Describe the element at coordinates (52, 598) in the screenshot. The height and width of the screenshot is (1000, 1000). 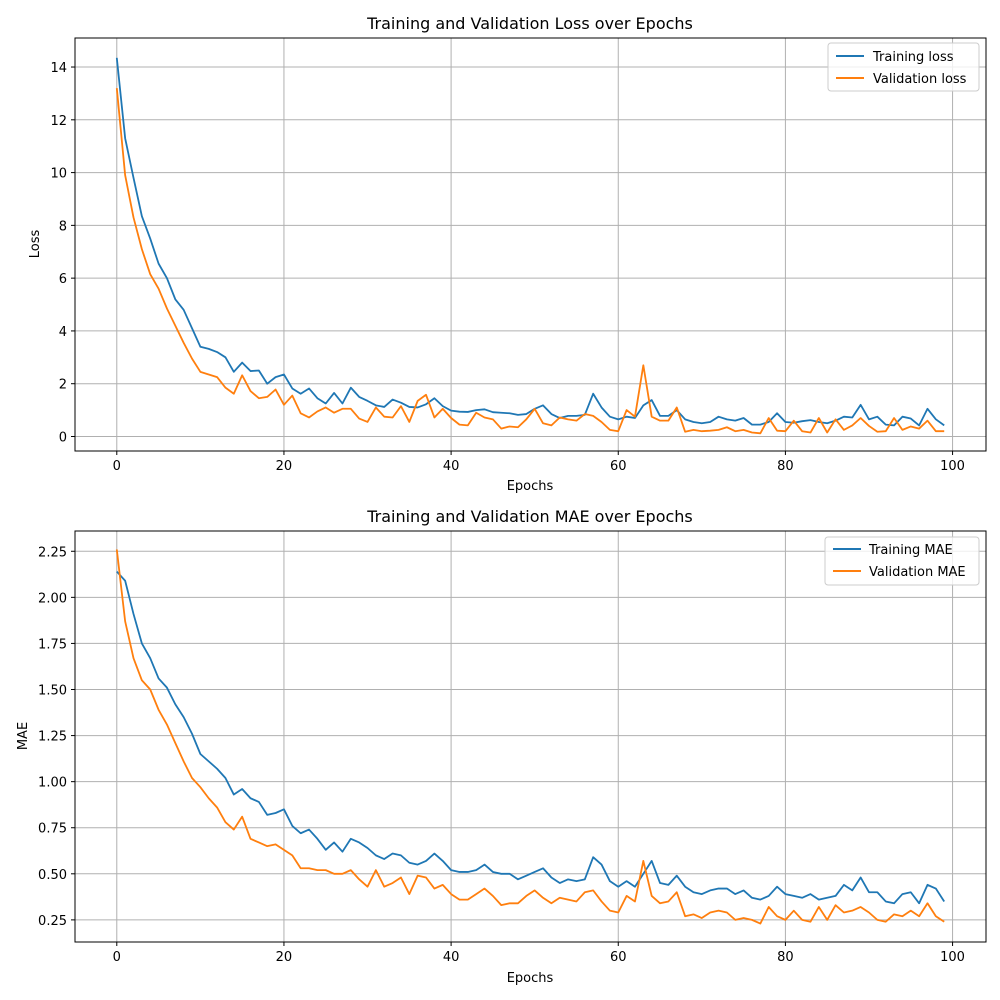
I see `mae-y-tick-label: 2.00` at that location.